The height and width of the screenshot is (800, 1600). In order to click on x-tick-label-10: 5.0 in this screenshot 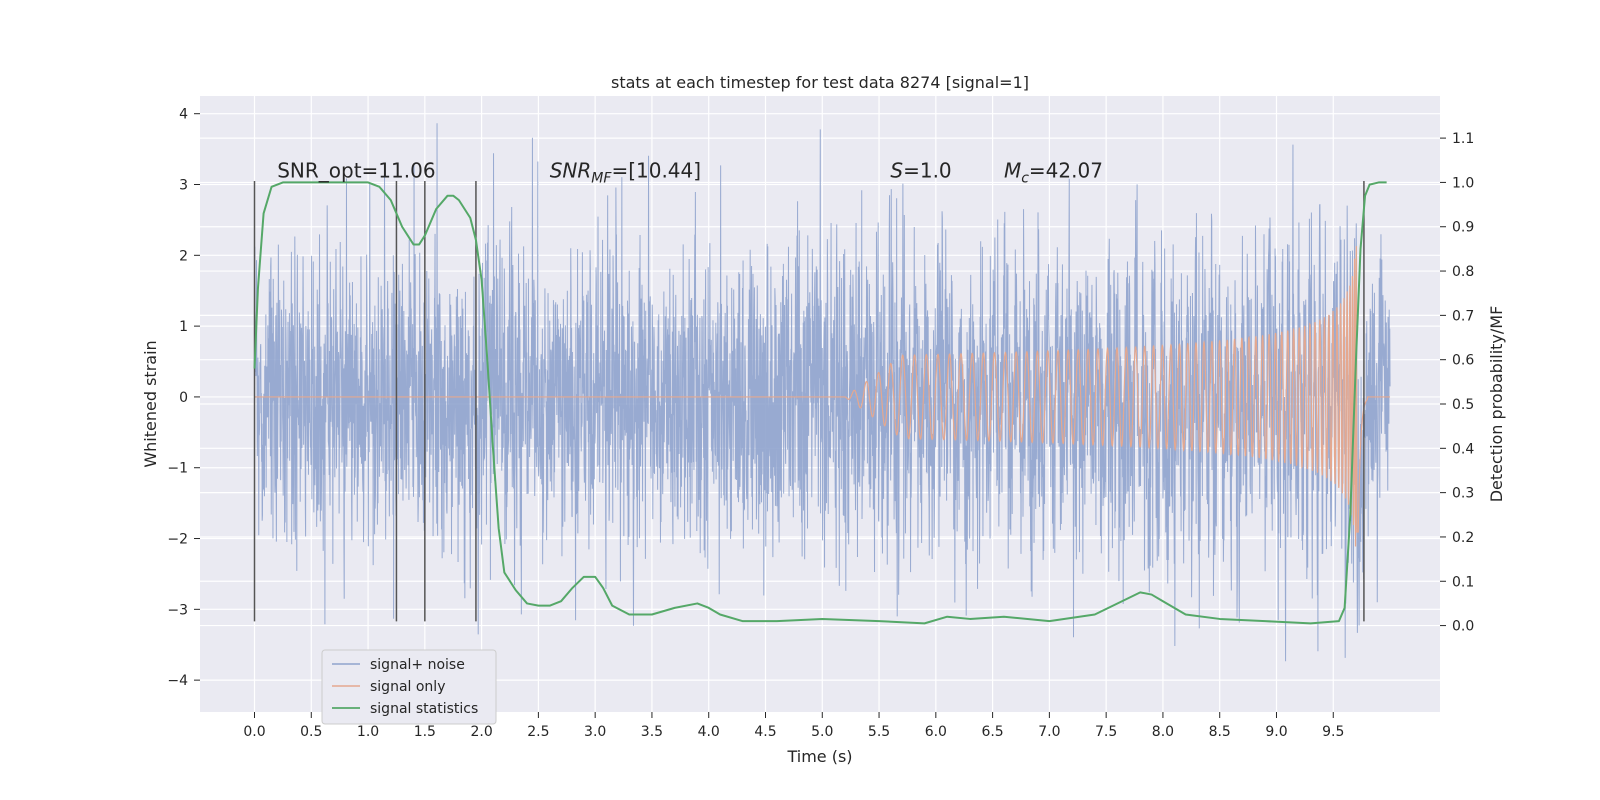, I will do `click(822, 732)`.